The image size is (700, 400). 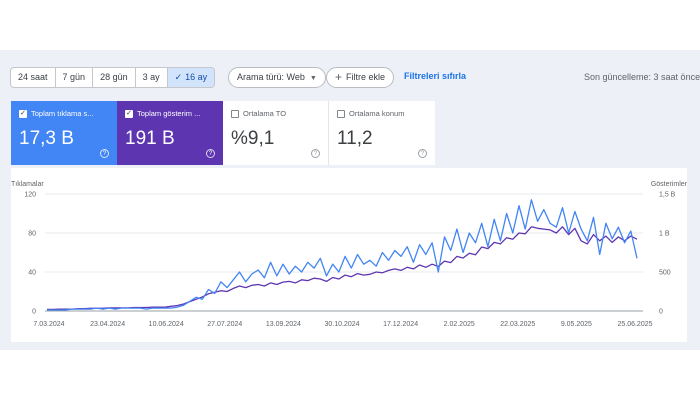 I want to click on metric-label: Ortalama TO, so click(x=265, y=113).